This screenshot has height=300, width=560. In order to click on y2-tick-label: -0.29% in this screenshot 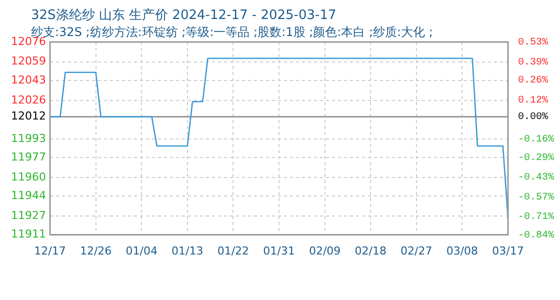, I will do `click(536, 158)`.